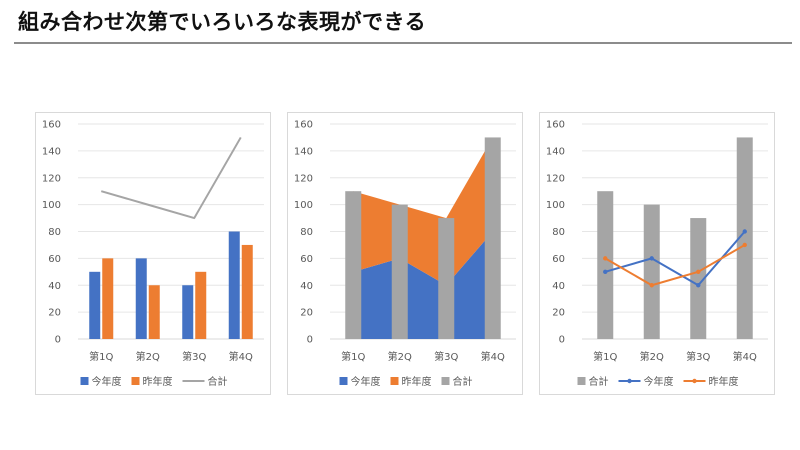 This screenshot has height=450, width=800. Describe the element at coordinates (629, 381) in the screenshot. I see `legend-marker-this-year` at that location.